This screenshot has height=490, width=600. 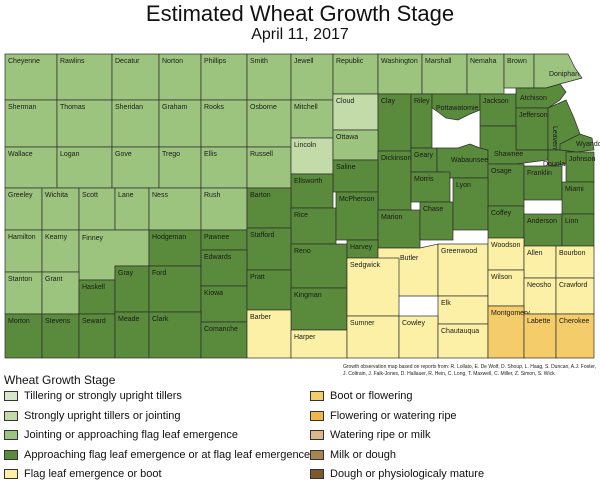 I want to click on county-label: Nemaha, so click(x=483, y=61).